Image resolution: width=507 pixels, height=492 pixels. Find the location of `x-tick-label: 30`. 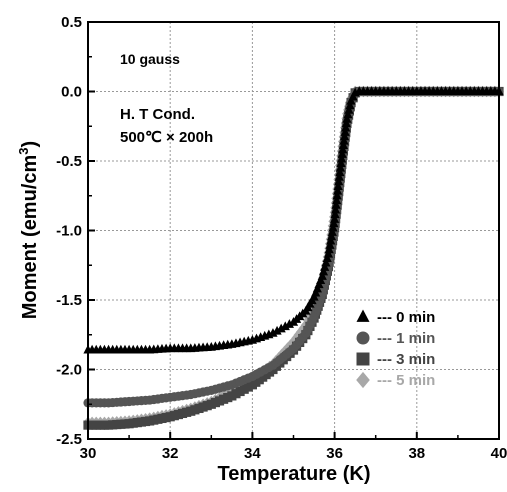

x-tick-label: 30 is located at coordinates (88, 453).